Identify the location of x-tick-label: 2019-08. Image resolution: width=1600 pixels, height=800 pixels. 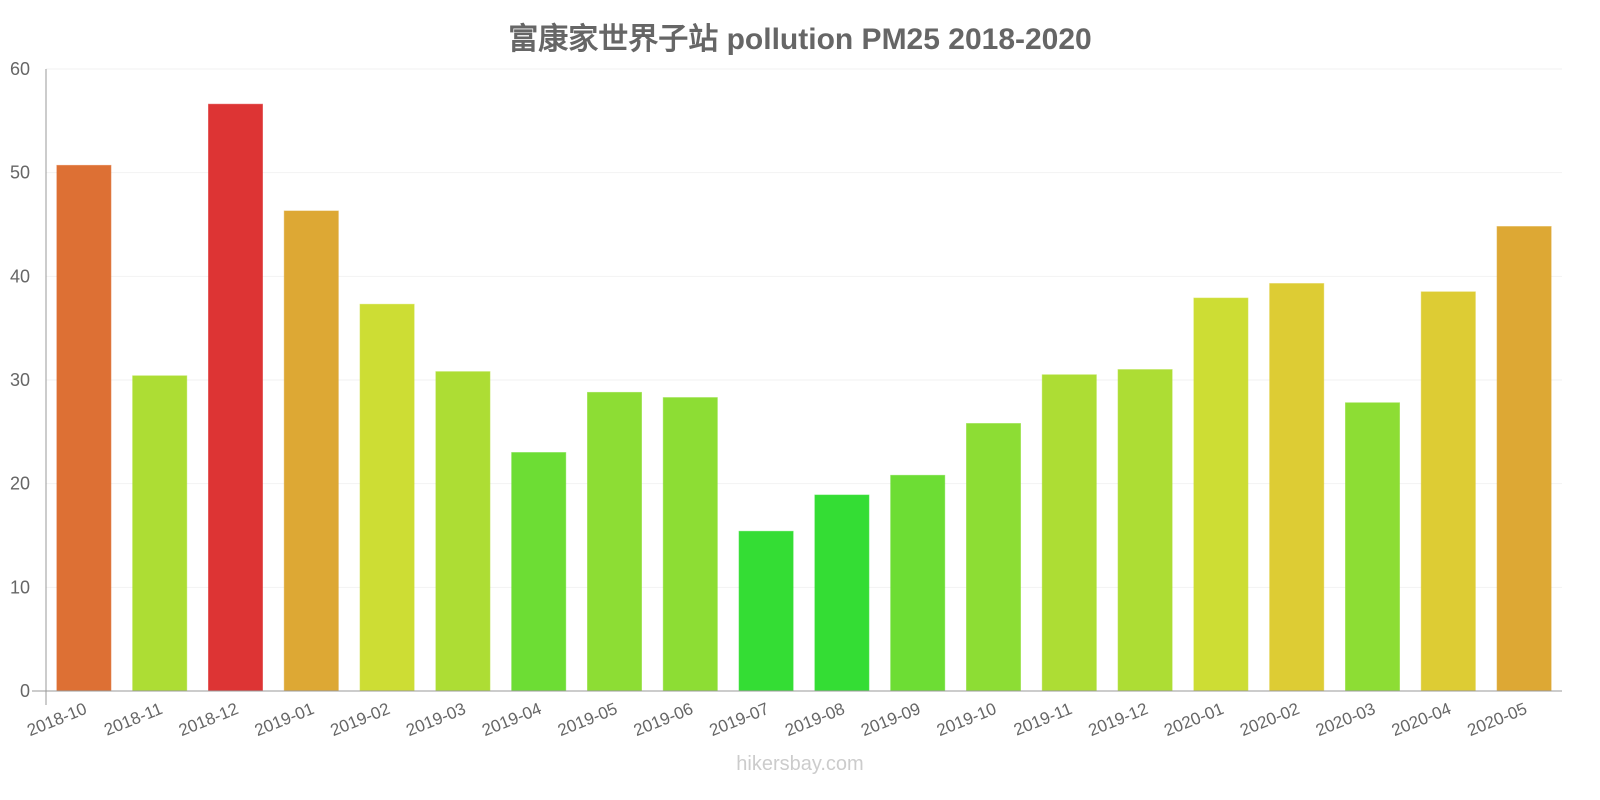
(814, 719).